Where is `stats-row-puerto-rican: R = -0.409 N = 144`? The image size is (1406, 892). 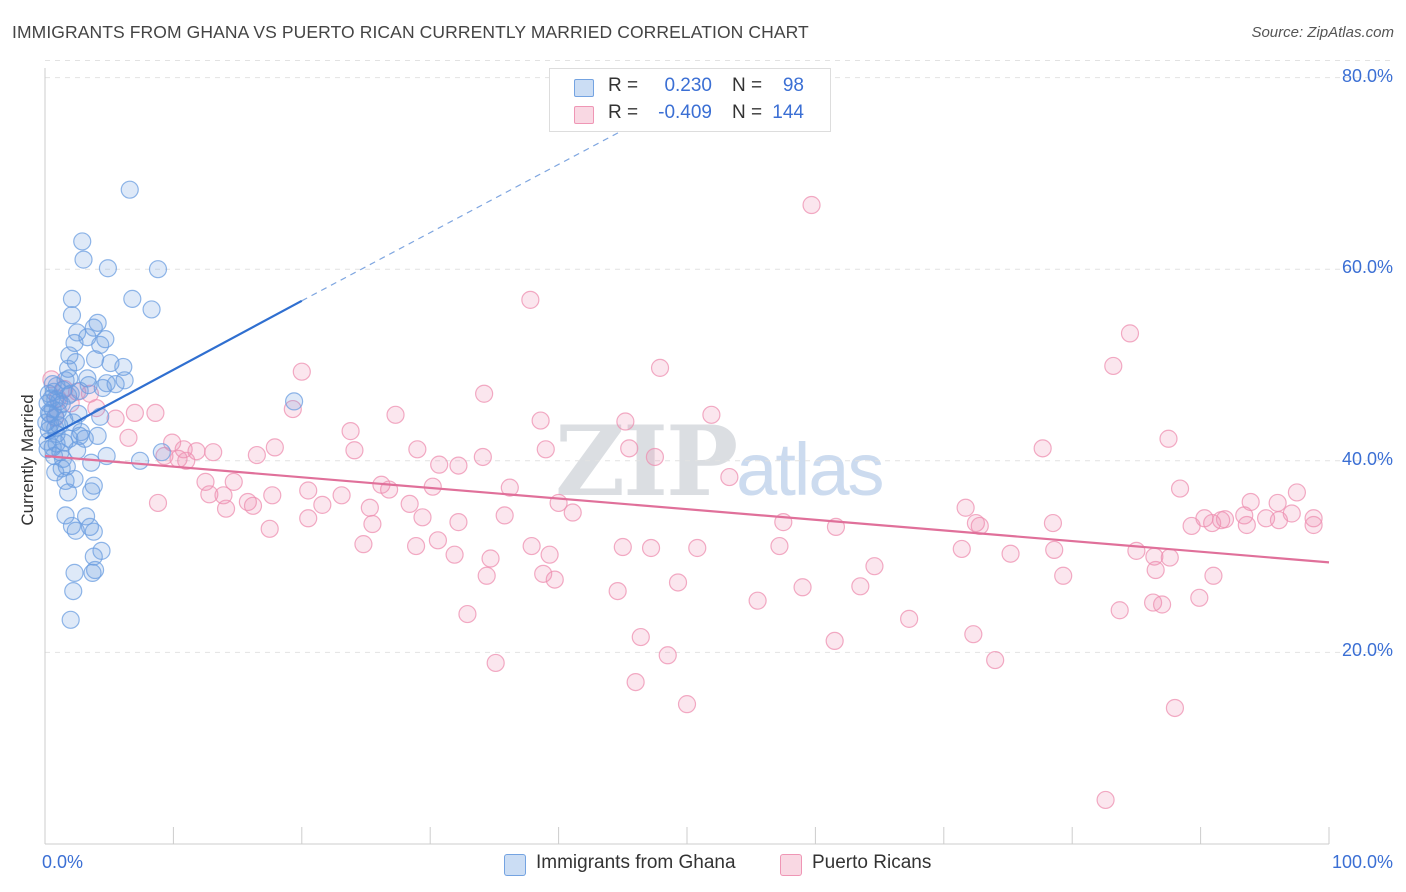 stats-row-puerto-rican: R = -0.409 N = 144 is located at coordinates (690, 114).